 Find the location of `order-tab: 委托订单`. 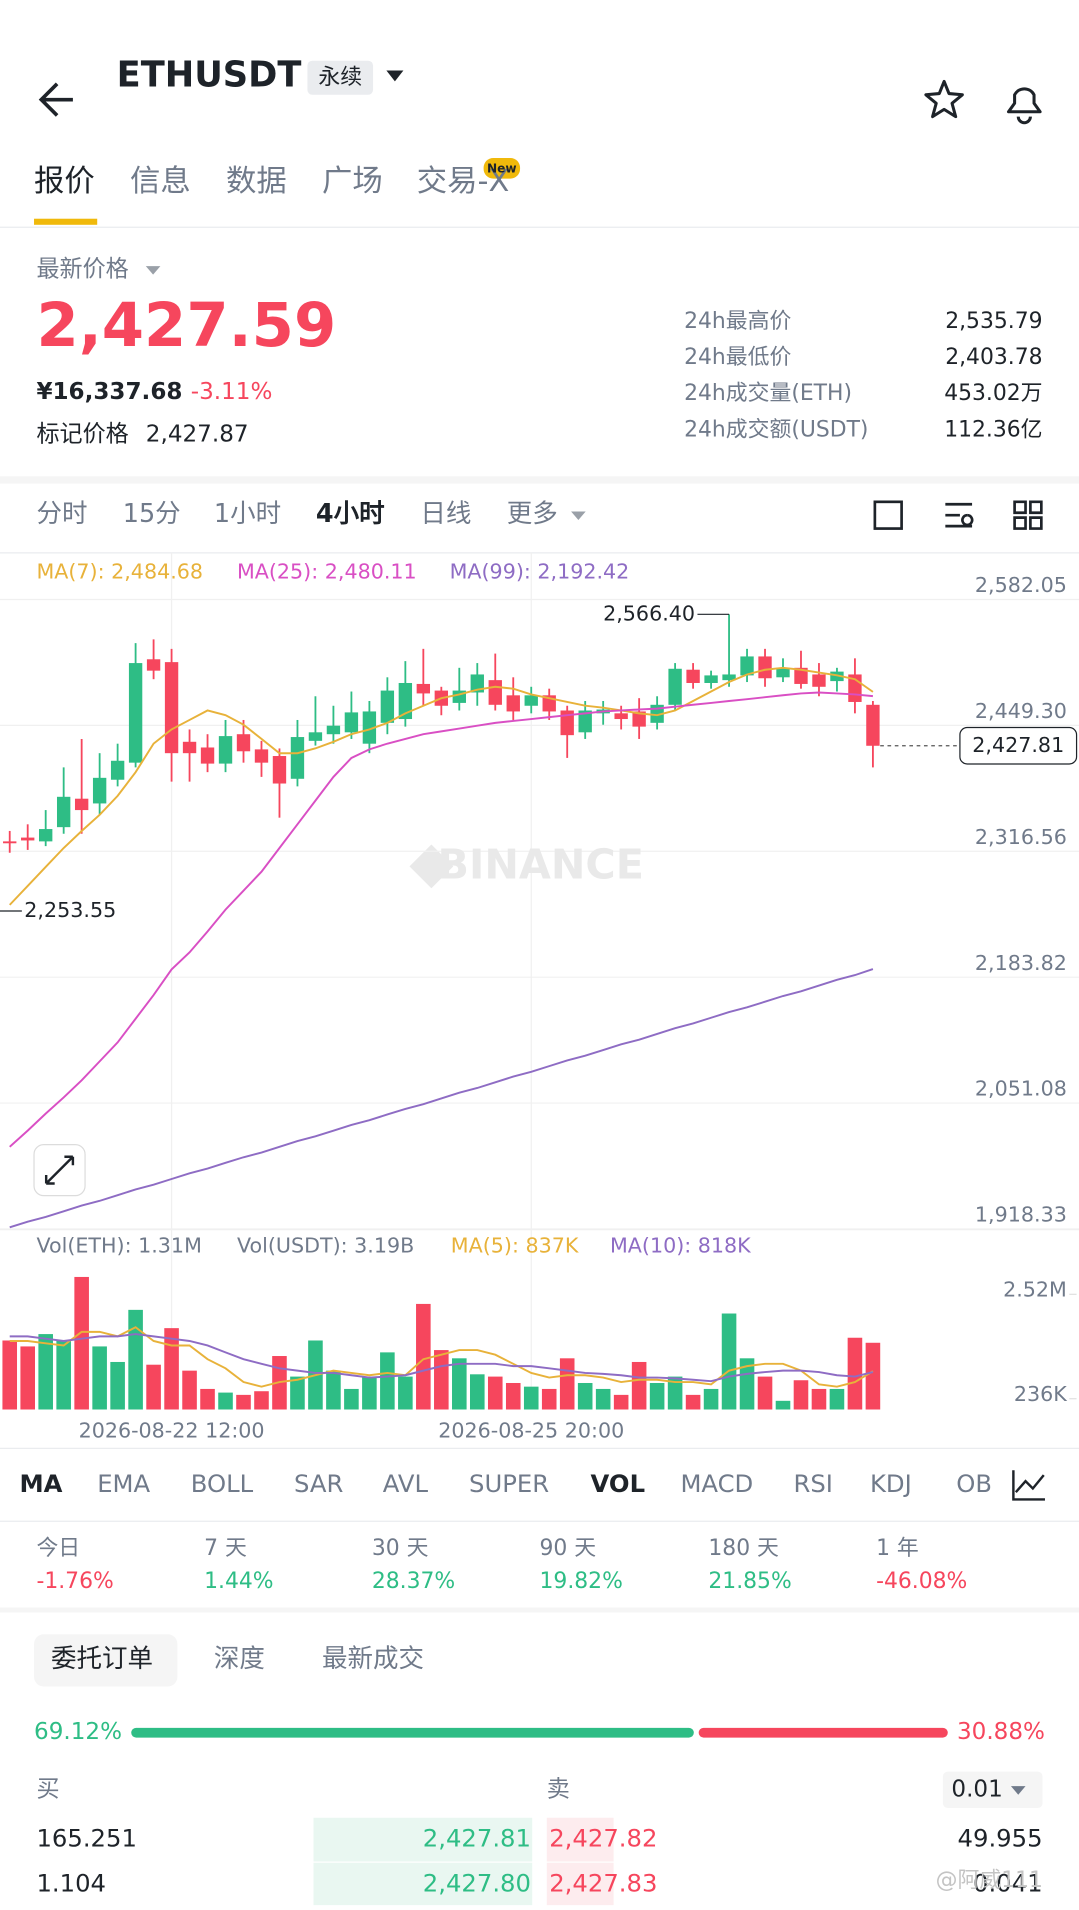

order-tab: 委托订单 is located at coordinates (102, 1659).